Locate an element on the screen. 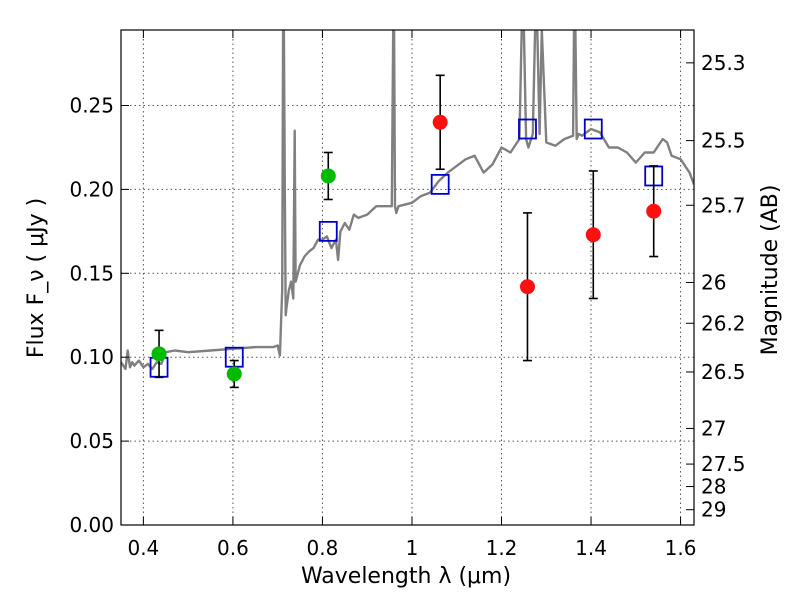 The width and height of the screenshot is (800, 604). y-tick-label: 0.05 is located at coordinates (91, 441).